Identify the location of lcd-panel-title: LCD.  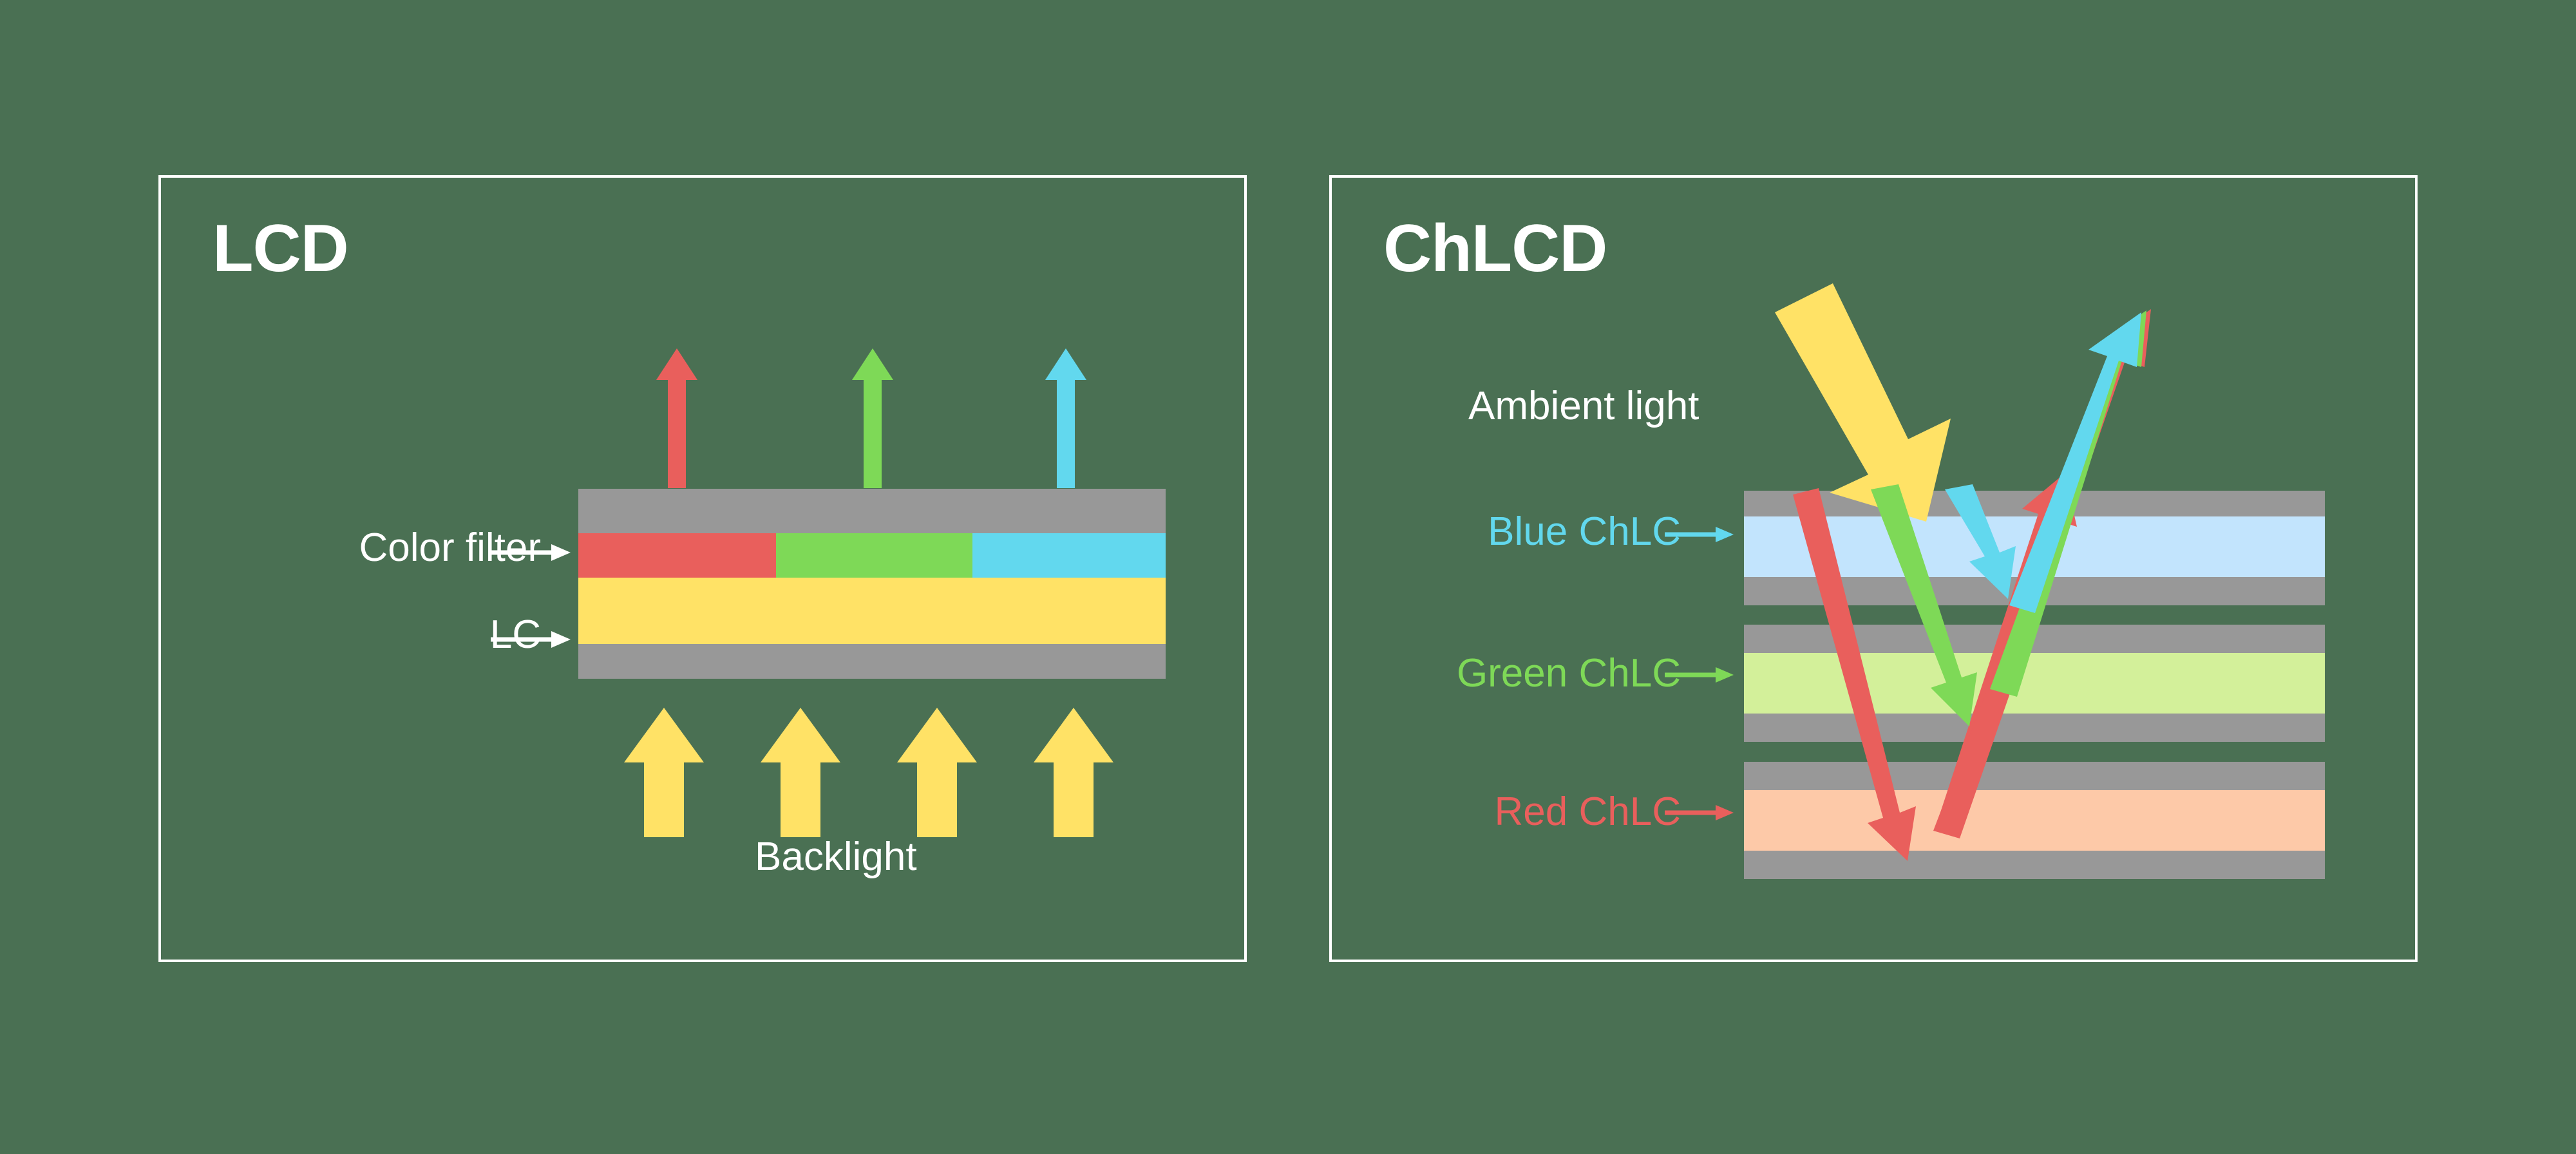
(281, 248).